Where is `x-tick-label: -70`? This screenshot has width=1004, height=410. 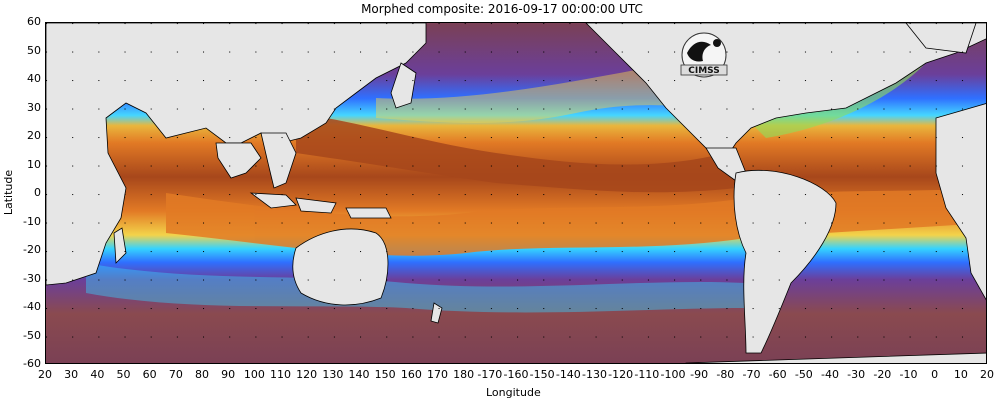 x-tick-label: -70 is located at coordinates (751, 374).